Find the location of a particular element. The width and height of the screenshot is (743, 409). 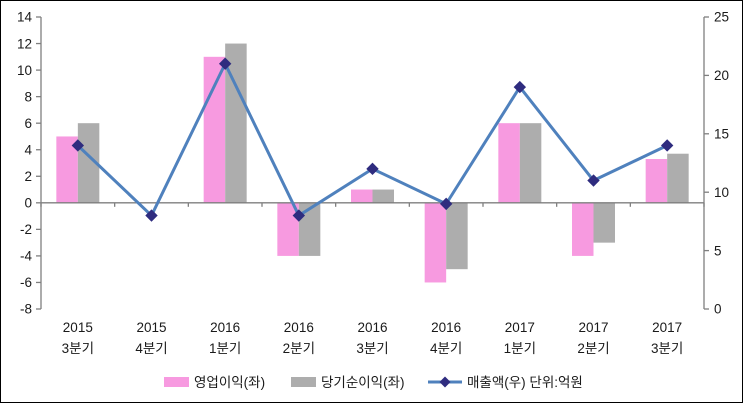

right-axis-tick-label: 0 is located at coordinates (718, 309).